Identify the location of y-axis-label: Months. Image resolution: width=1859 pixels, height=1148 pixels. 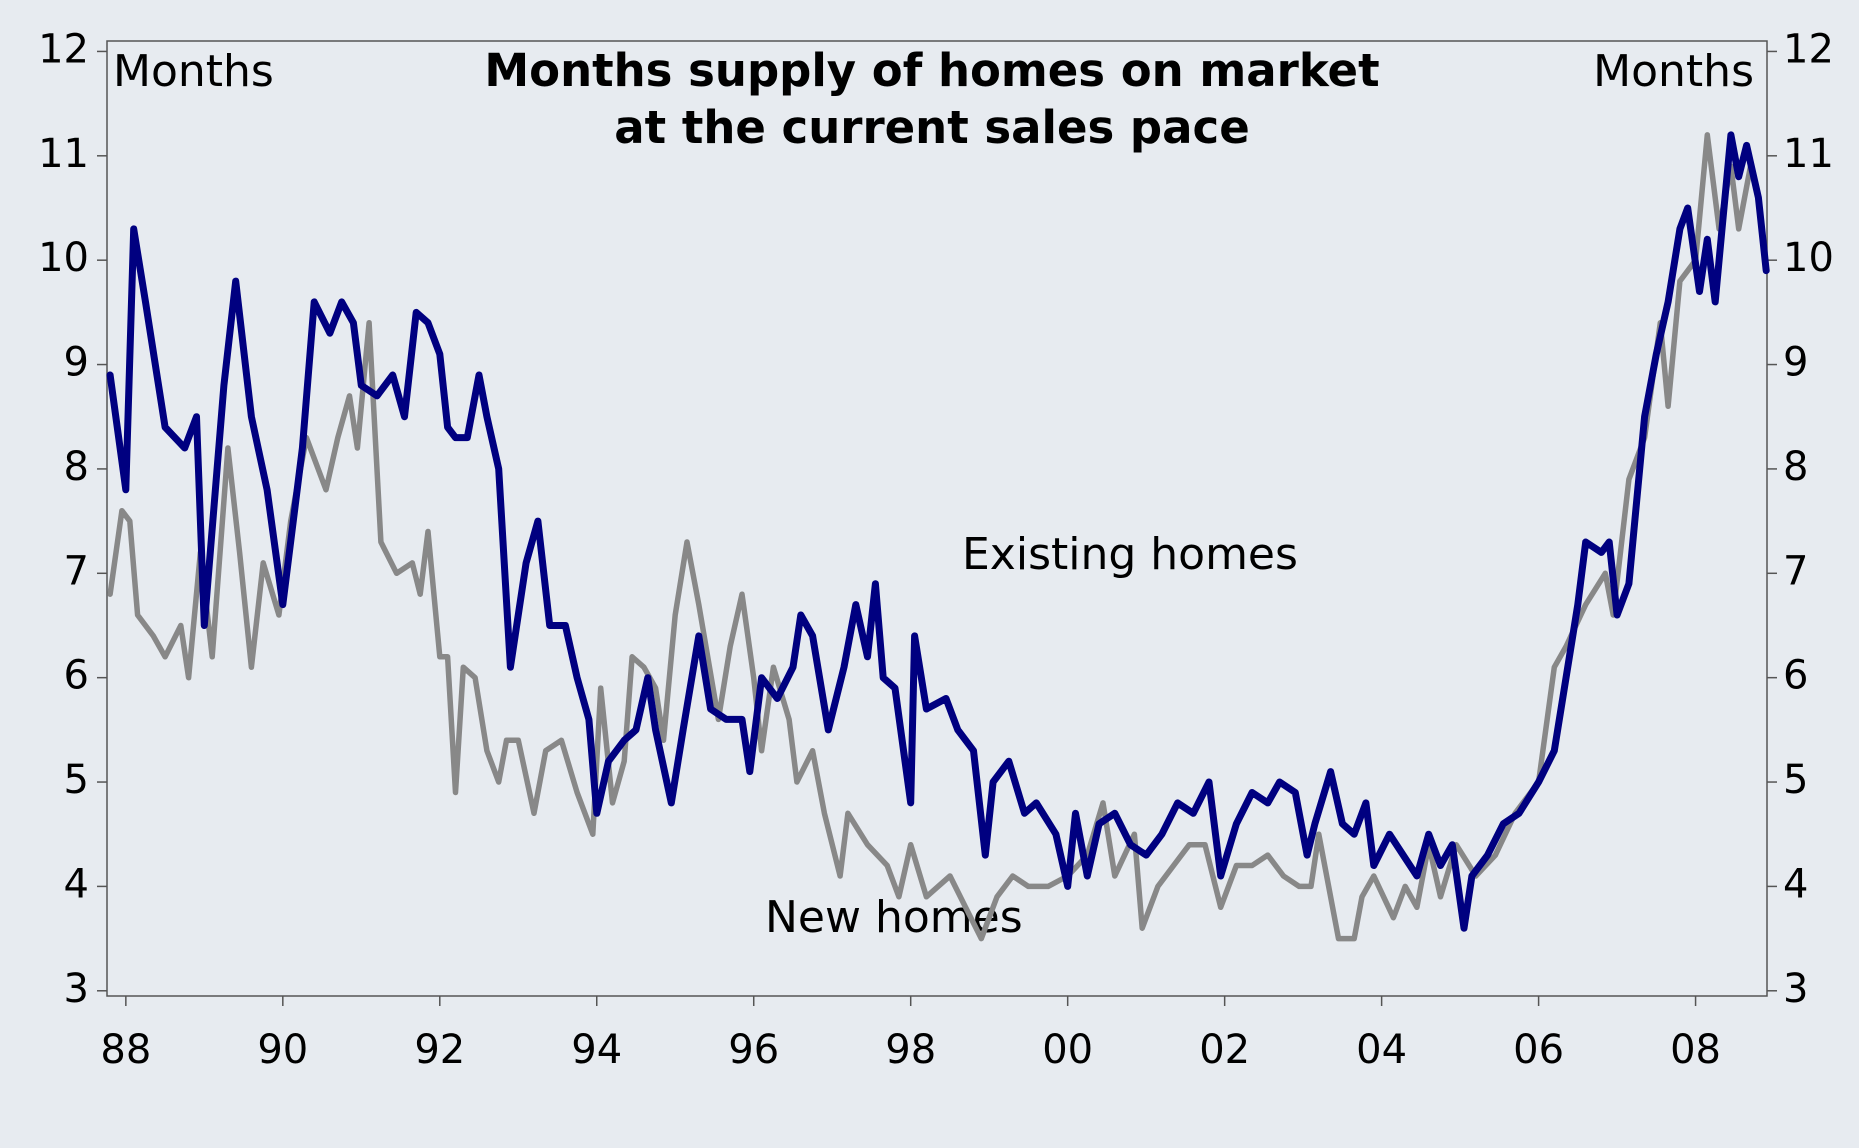
(193, 71).